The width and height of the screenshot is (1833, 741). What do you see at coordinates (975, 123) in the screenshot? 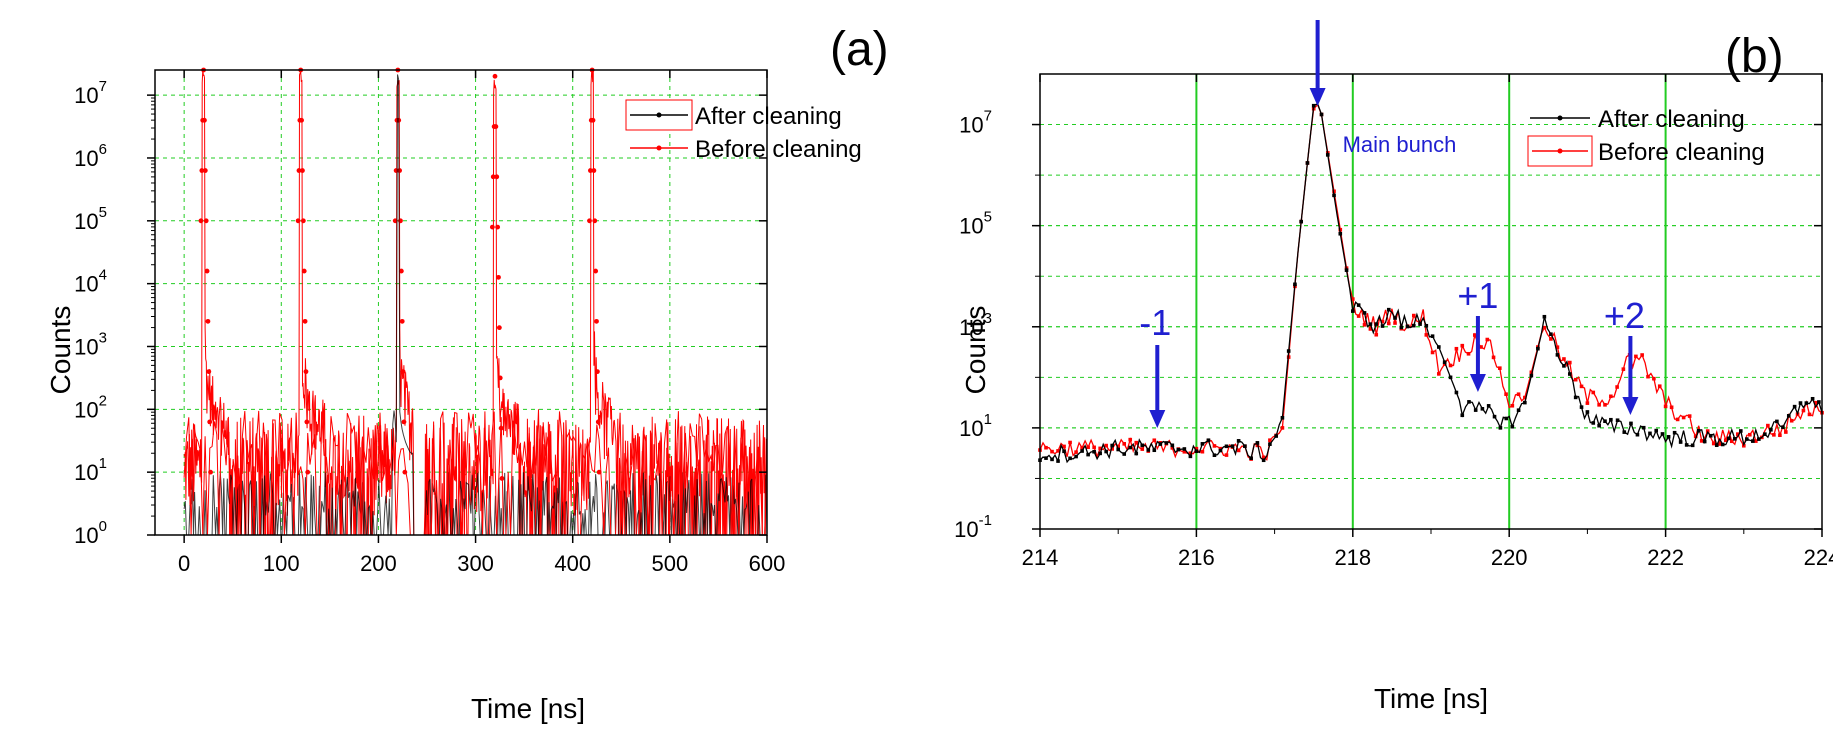
I see `panel-b-ytick-label: 10⁷` at bounding box center [975, 123].